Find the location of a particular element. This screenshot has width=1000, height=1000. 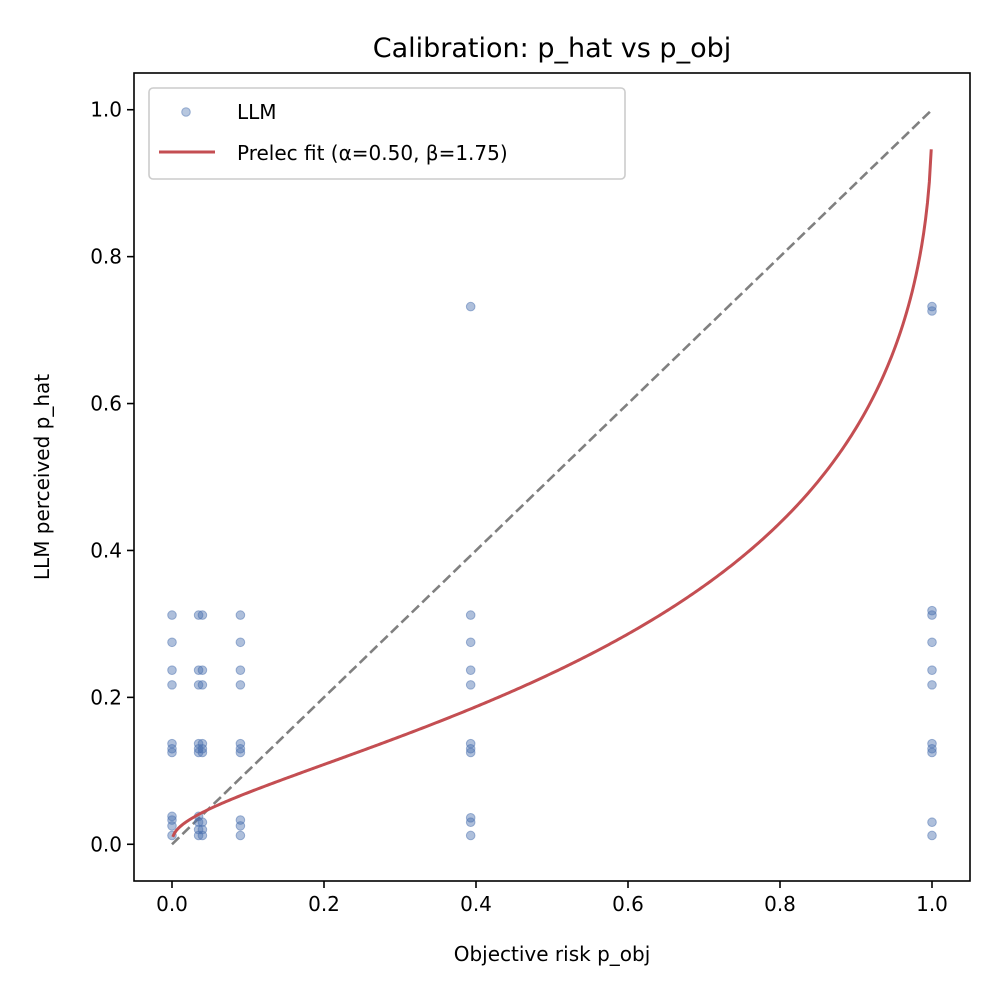

legend: LLM Prelec fit (α=0.50, β=1.75) is located at coordinates (387, 133).